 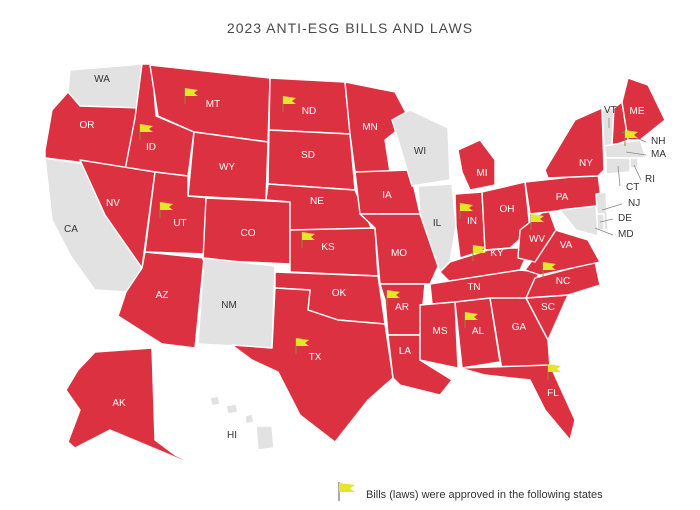 I want to click on flag-icon-fl, so click(x=554, y=372).